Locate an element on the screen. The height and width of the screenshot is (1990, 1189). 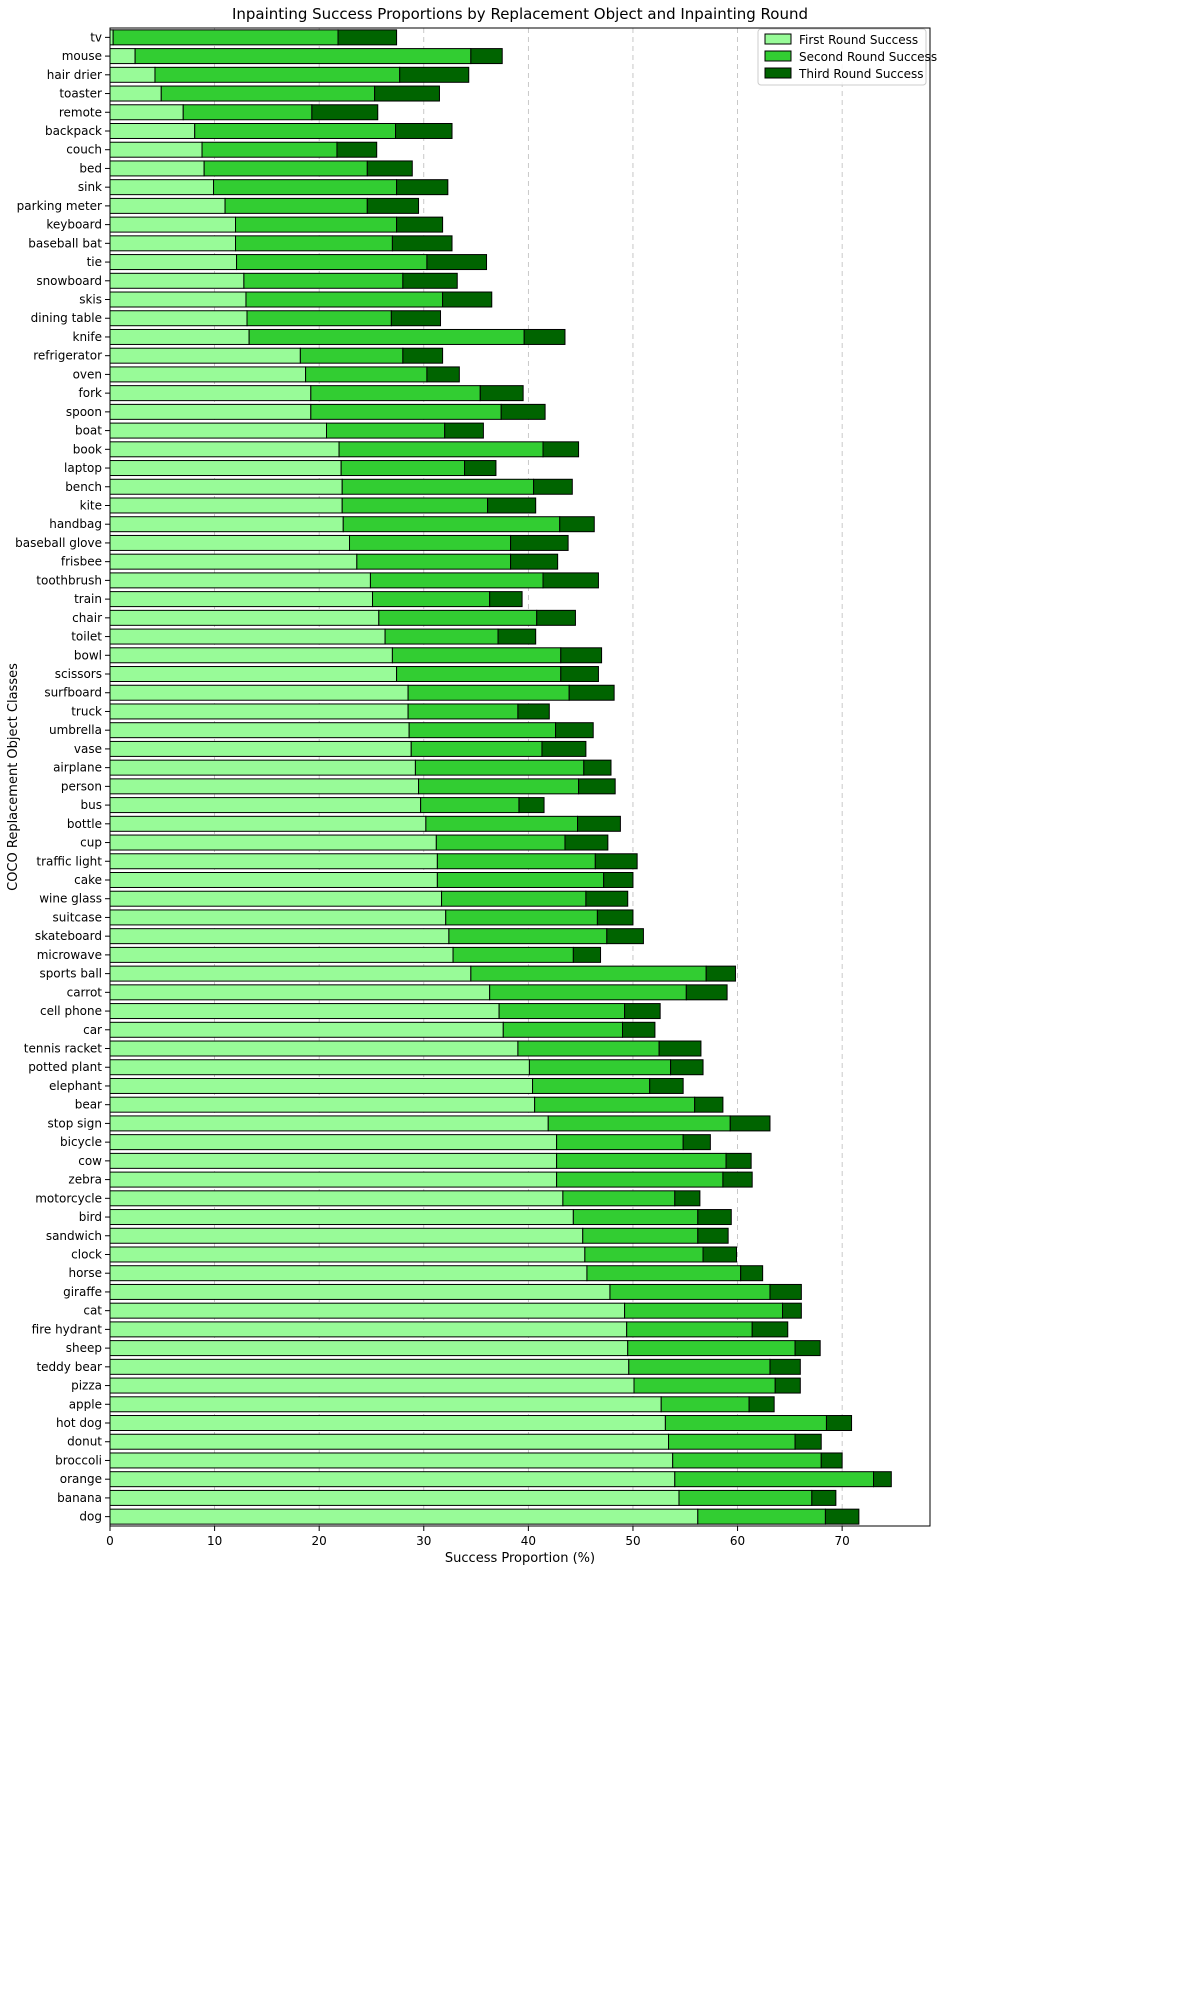
y-tick-label: cell phone is located at coordinates (71, 1011).